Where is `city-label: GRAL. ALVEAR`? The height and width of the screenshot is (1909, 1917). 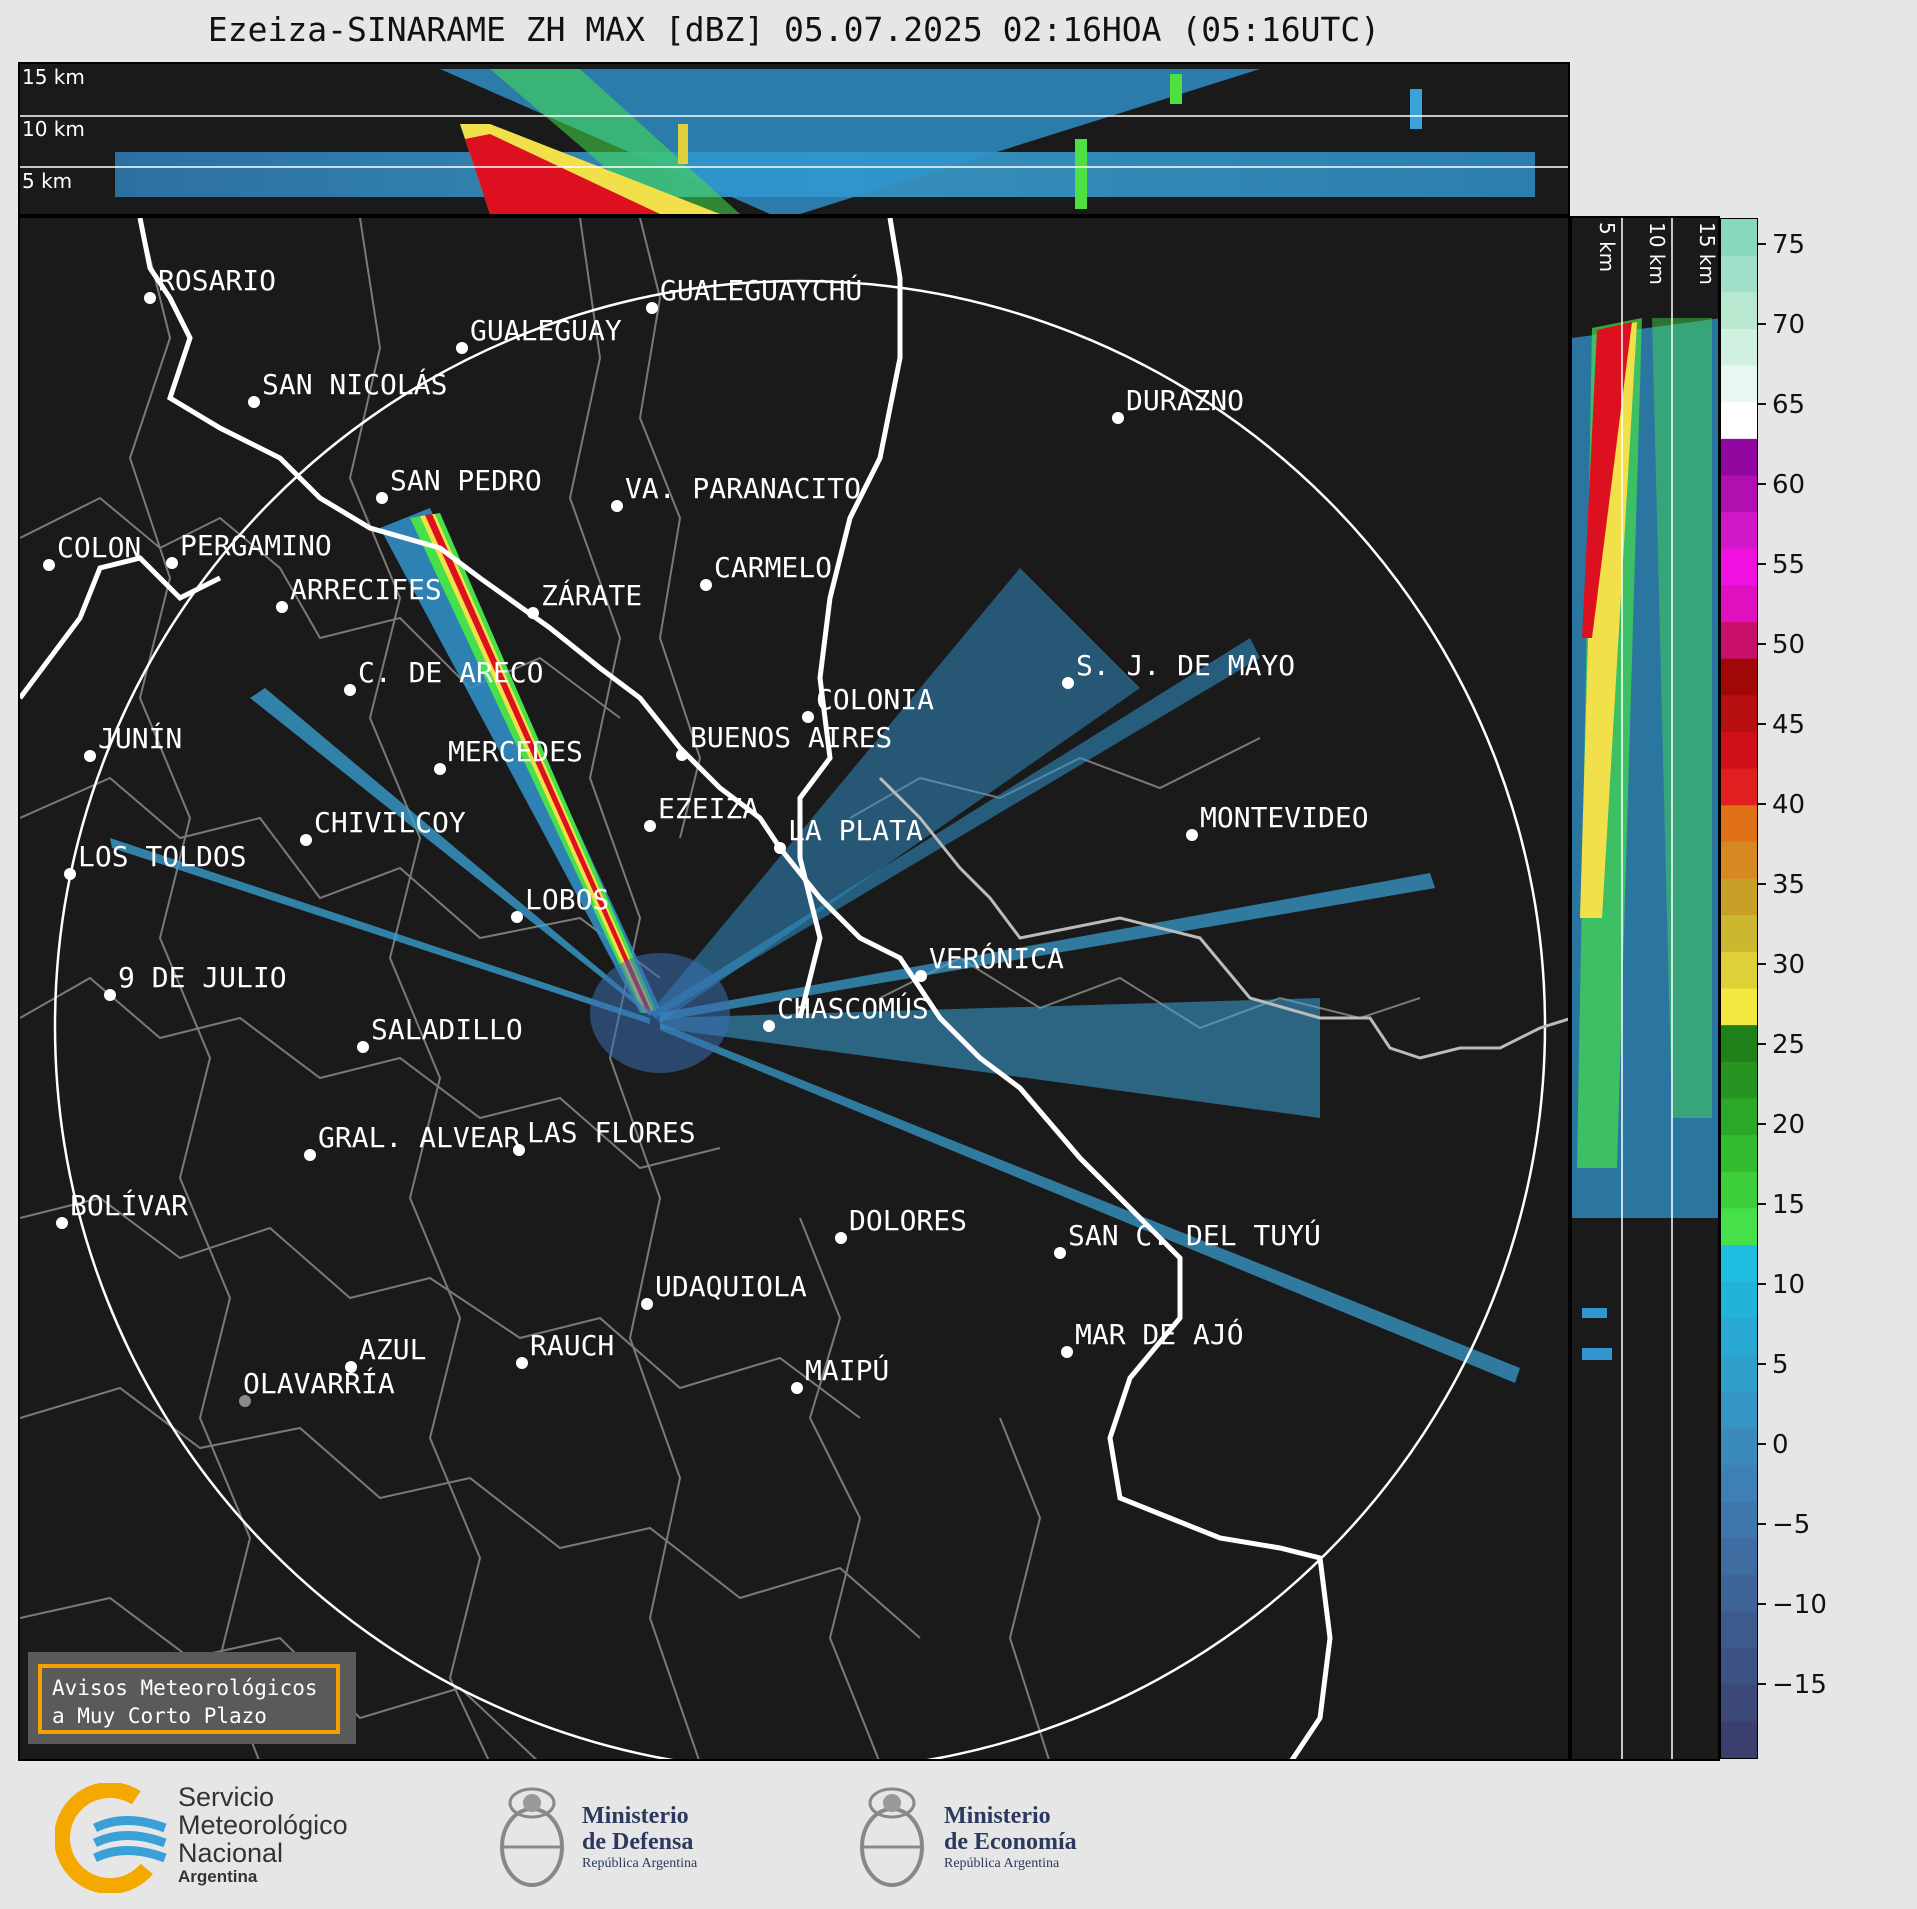
city-label: GRAL. ALVEAR is located at coordinates (419, 1137).